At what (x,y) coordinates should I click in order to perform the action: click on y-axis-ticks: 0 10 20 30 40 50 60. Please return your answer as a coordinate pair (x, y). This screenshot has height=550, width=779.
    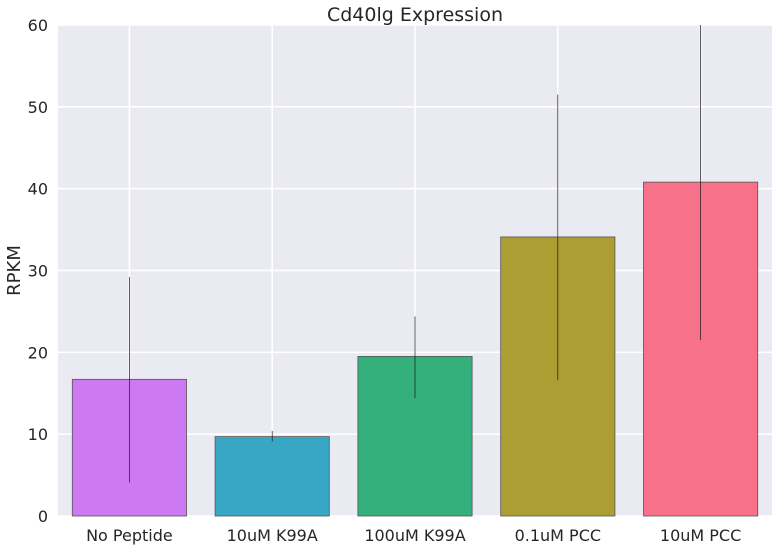
    Looking at the image, I should click on (38, 271).